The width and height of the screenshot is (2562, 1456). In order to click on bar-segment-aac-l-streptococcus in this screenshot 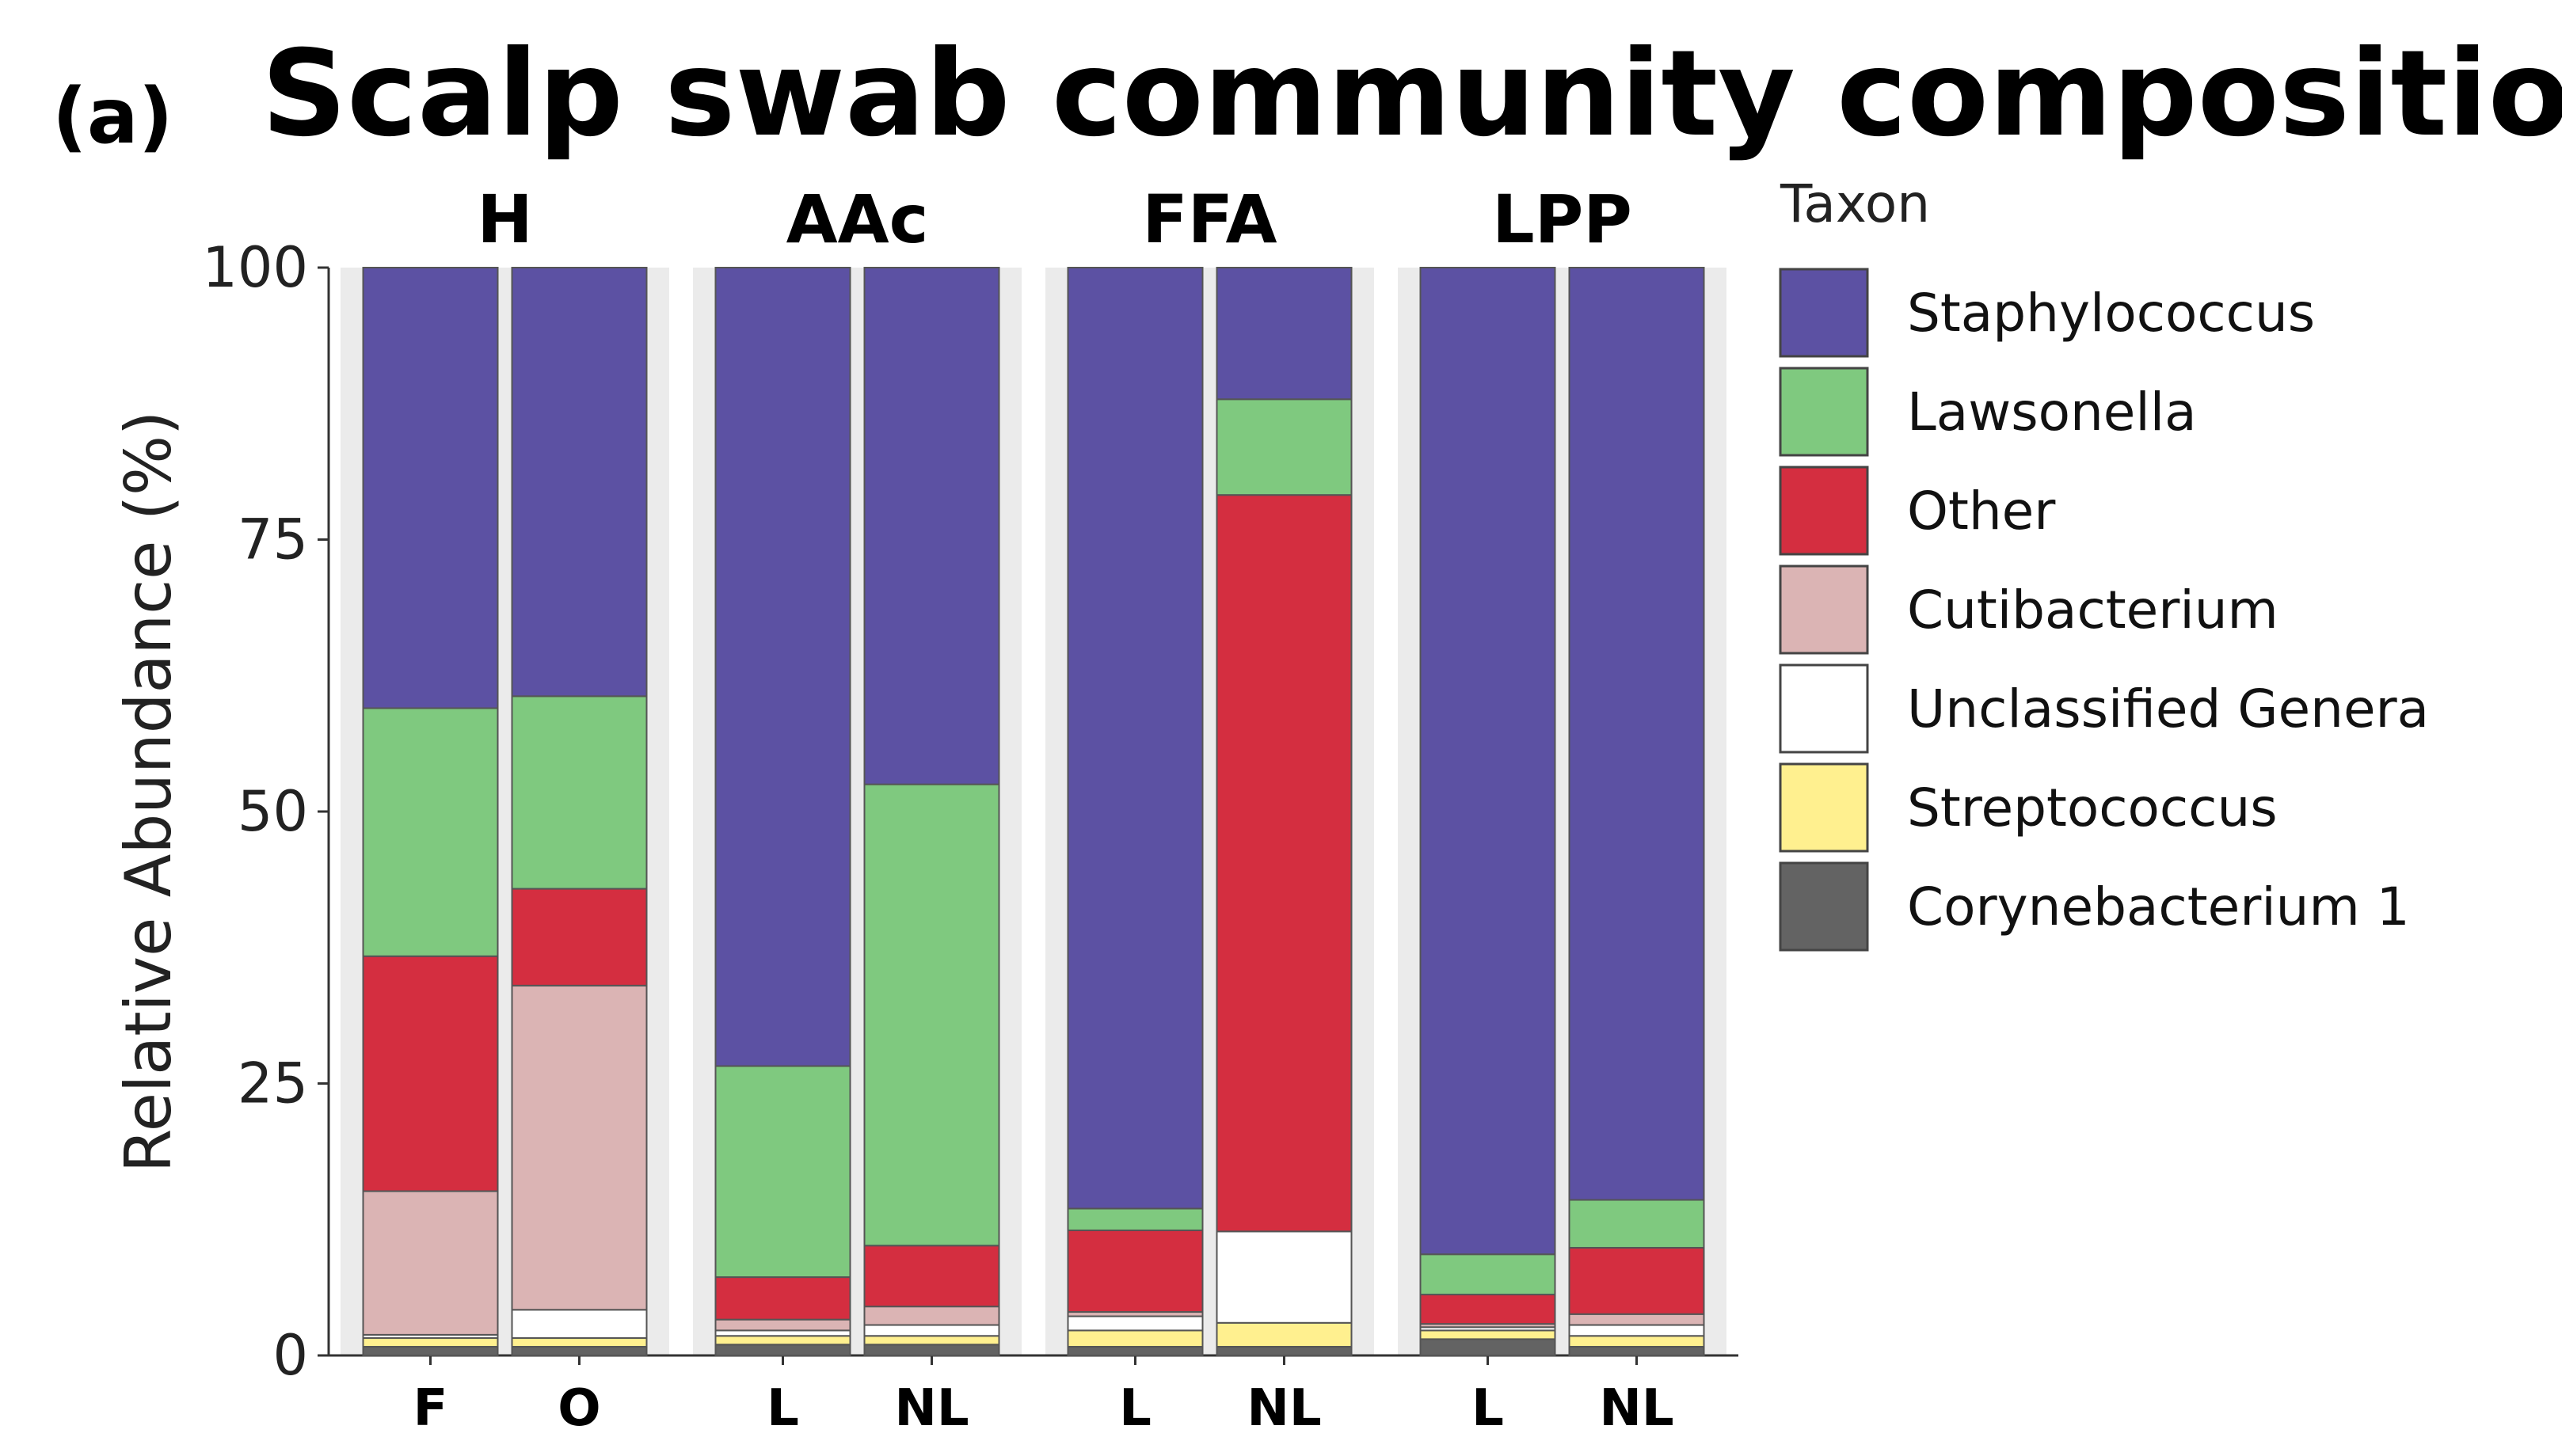, I will do `click(782, 1340)`.